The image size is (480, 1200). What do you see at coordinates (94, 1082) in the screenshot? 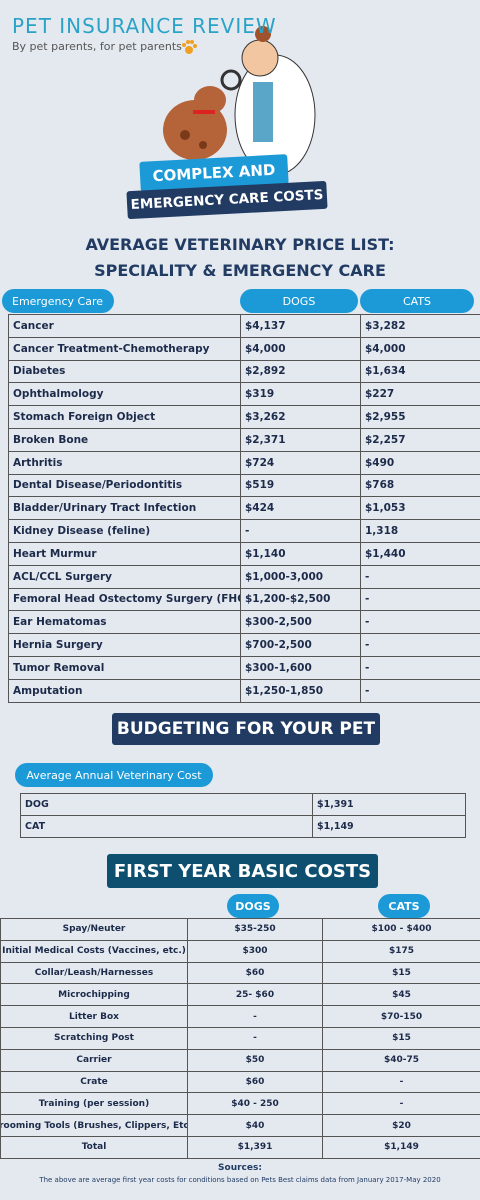
I see `table-cell: Crate` at bounding box center [94, 1082].